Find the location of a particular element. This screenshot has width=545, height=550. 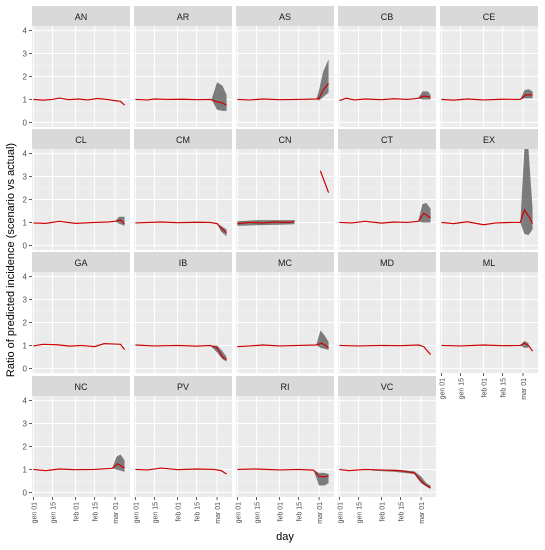

facet-panel-ct: CT is located at coordinates (387, 189).